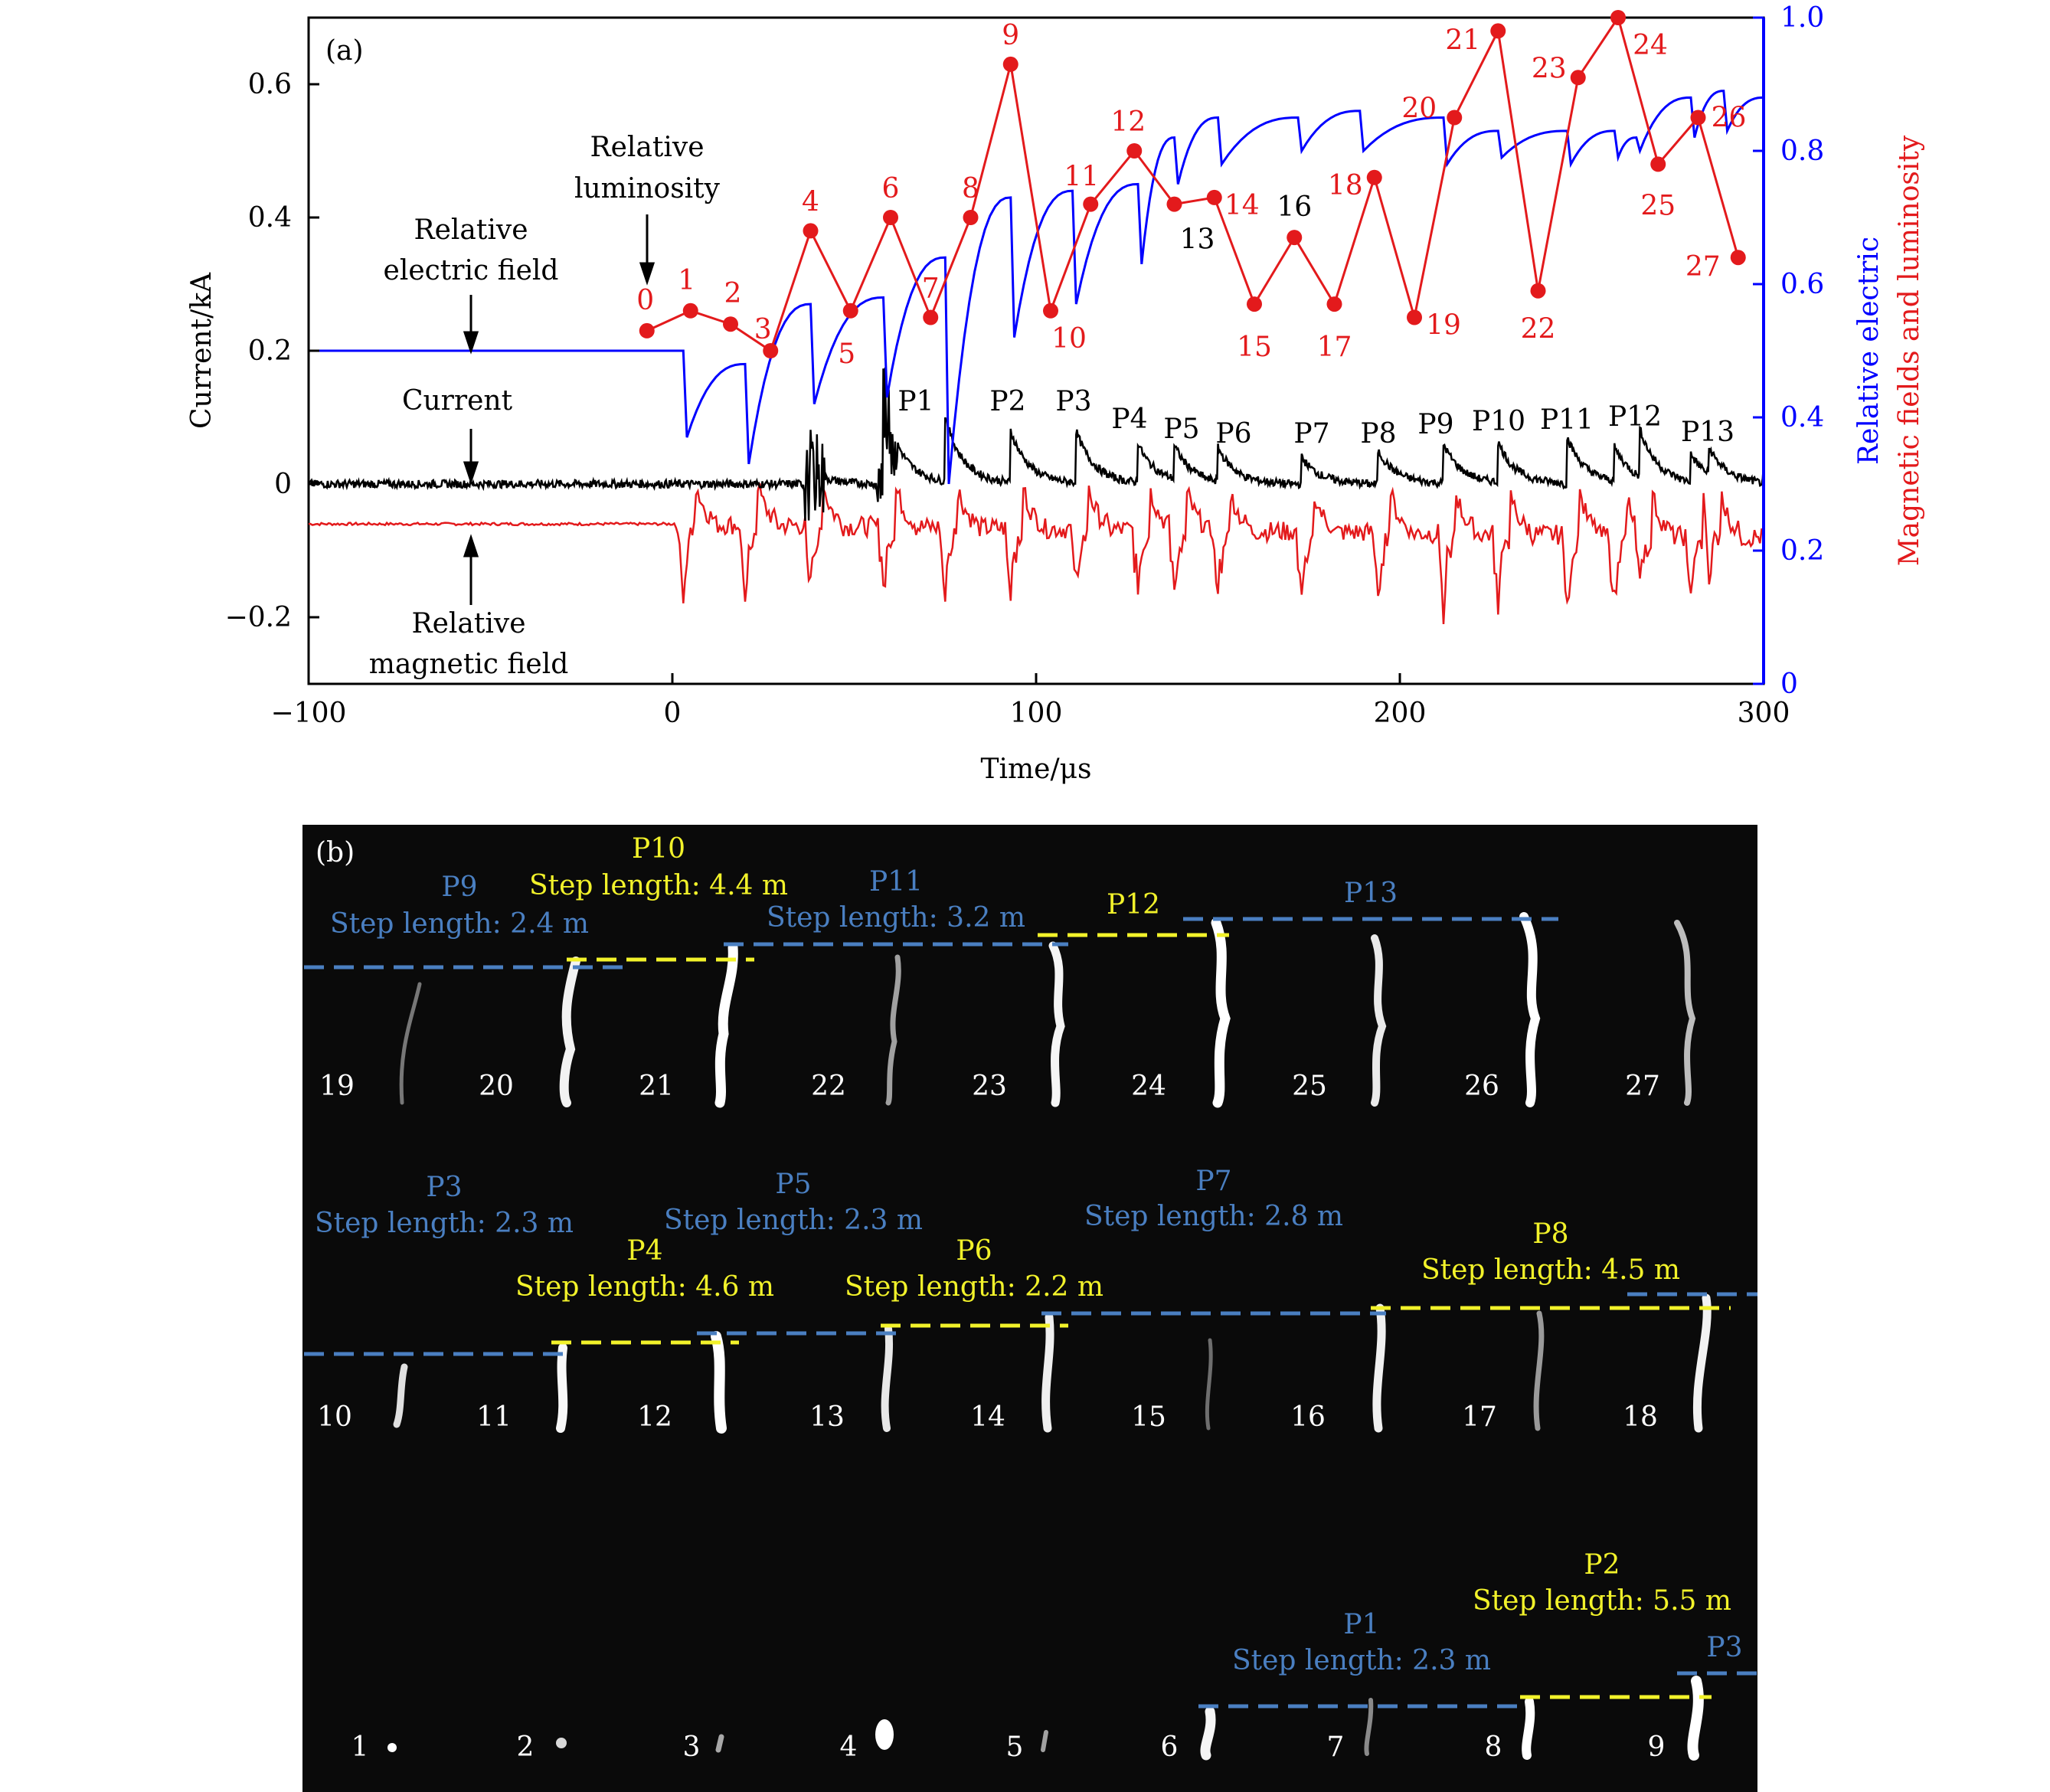 This screenshot has width=2050, height=1792. What do you see at coordinates (974, 1251) in the screenshot?
I see `step-pulse-label: P6` at bounding box center [974, 1251].